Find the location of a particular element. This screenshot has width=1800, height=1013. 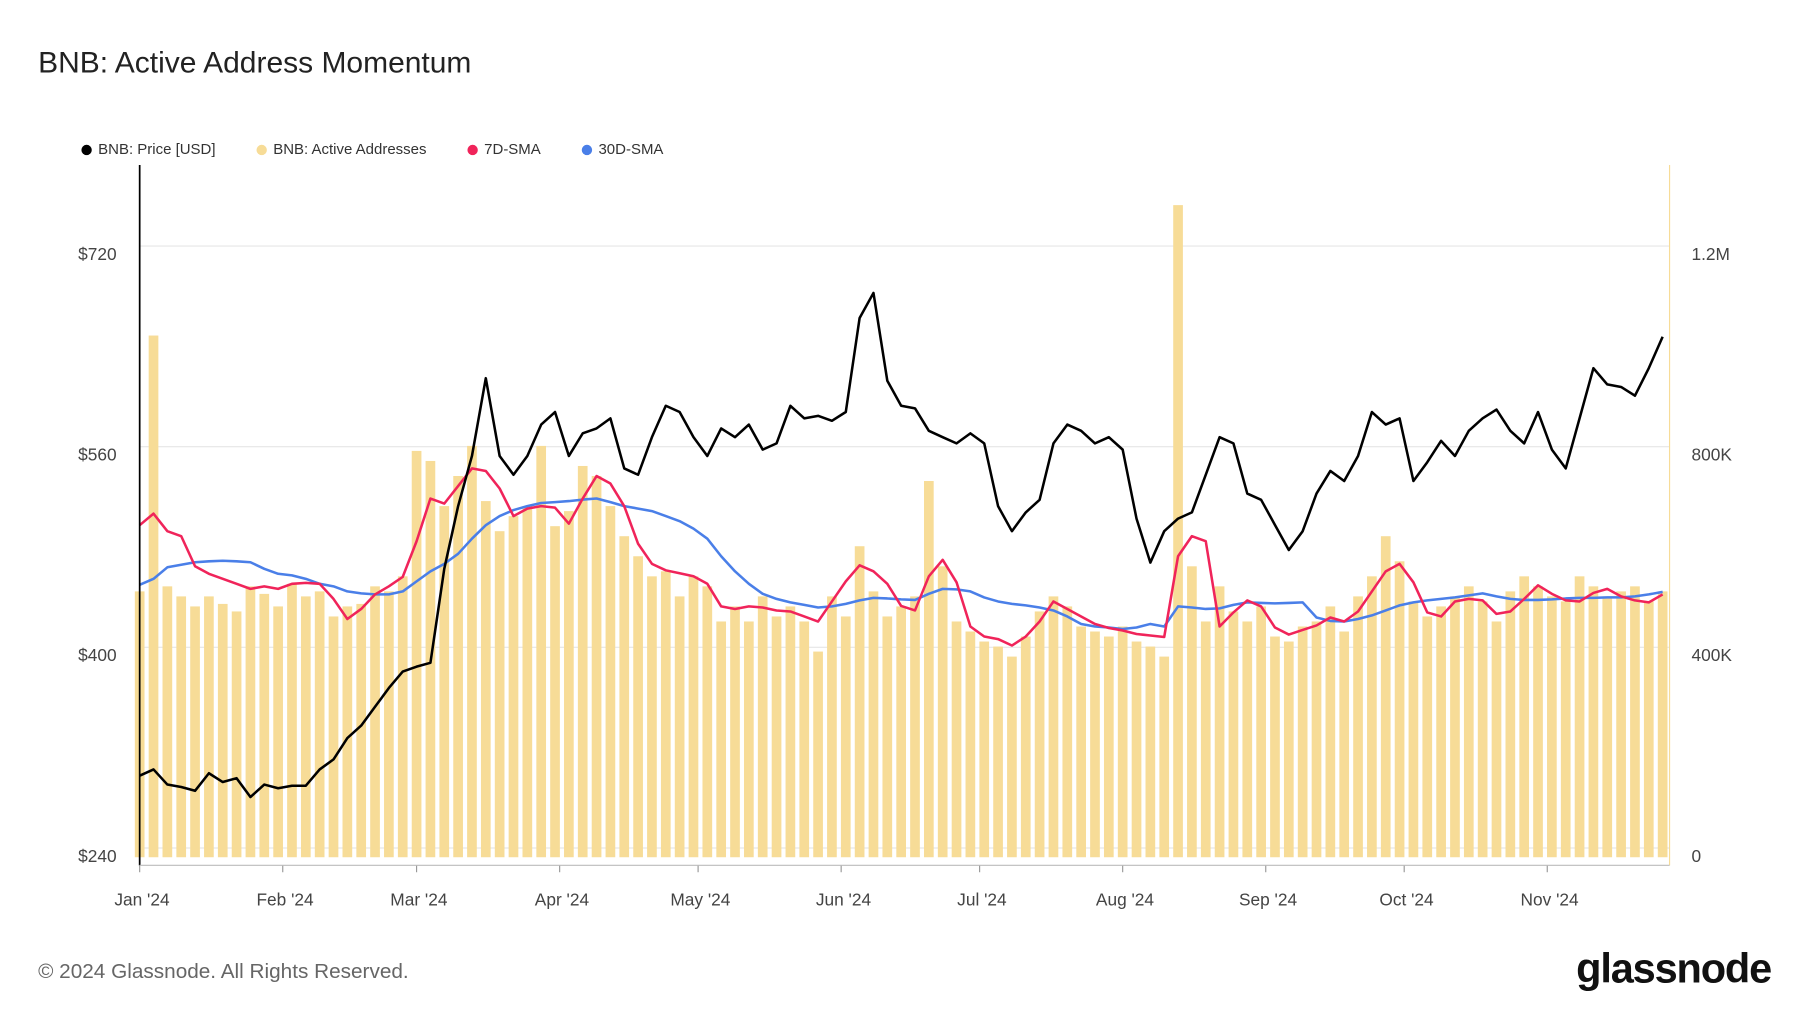

logo: glassnode is located at coordinates (1673, 967).